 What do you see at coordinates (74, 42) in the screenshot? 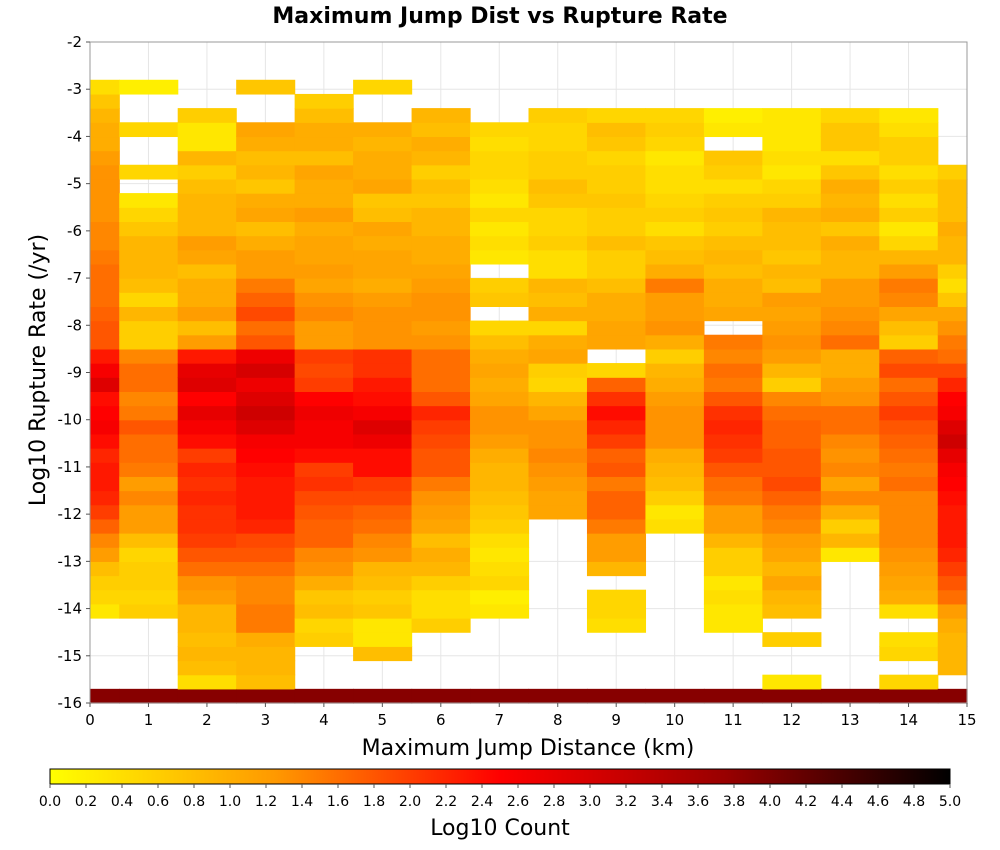
I see `y-tick-label: -2` at bounding box center [74, 42].